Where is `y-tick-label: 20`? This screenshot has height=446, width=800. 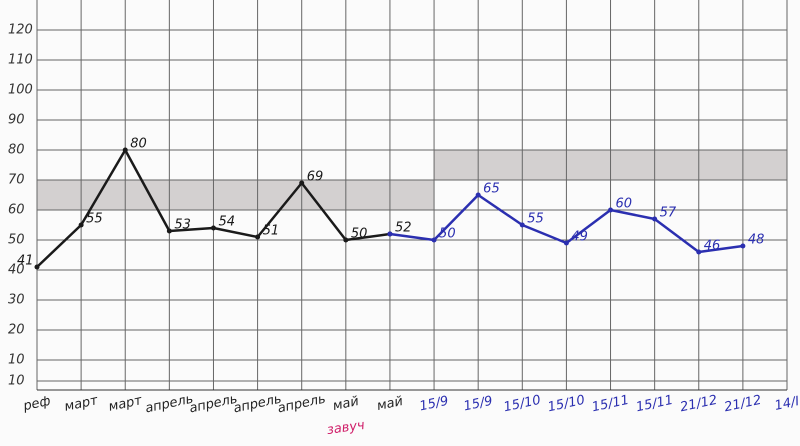 y-tick-label: 20 is located at coordinates (16, 330).